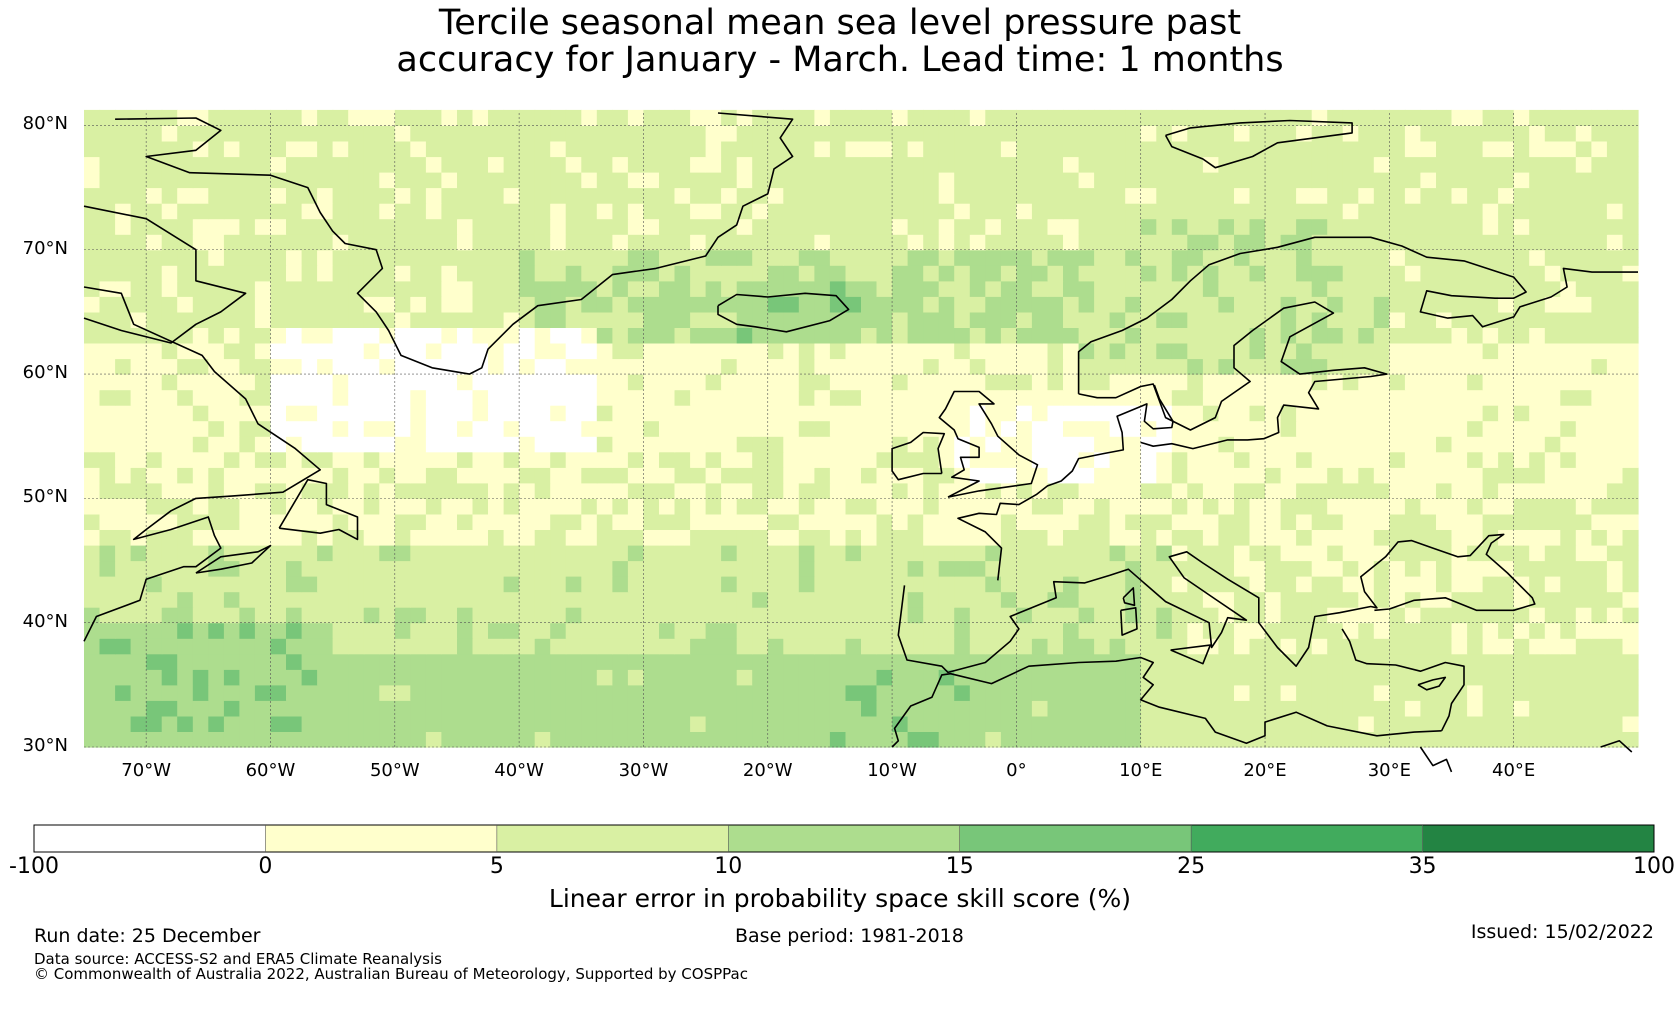 The height and width of the screenshot is (1020, 1680). What do you see at coordinates (728, 866) in the screenshot?
I see `colorbar-tick-label: 10` at bounding box center [728, 866].